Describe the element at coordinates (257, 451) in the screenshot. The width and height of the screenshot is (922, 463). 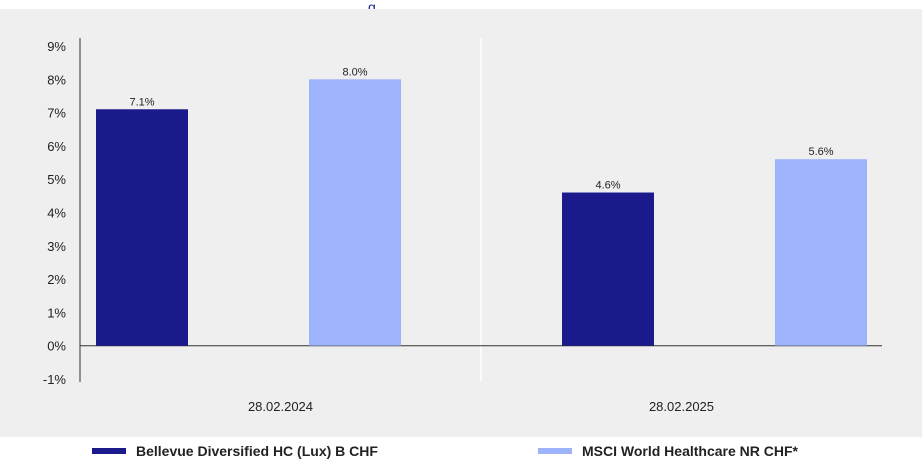
I see `legend-label-series1: Bellevue Diversified HC (Lux) B CHF` at that location.